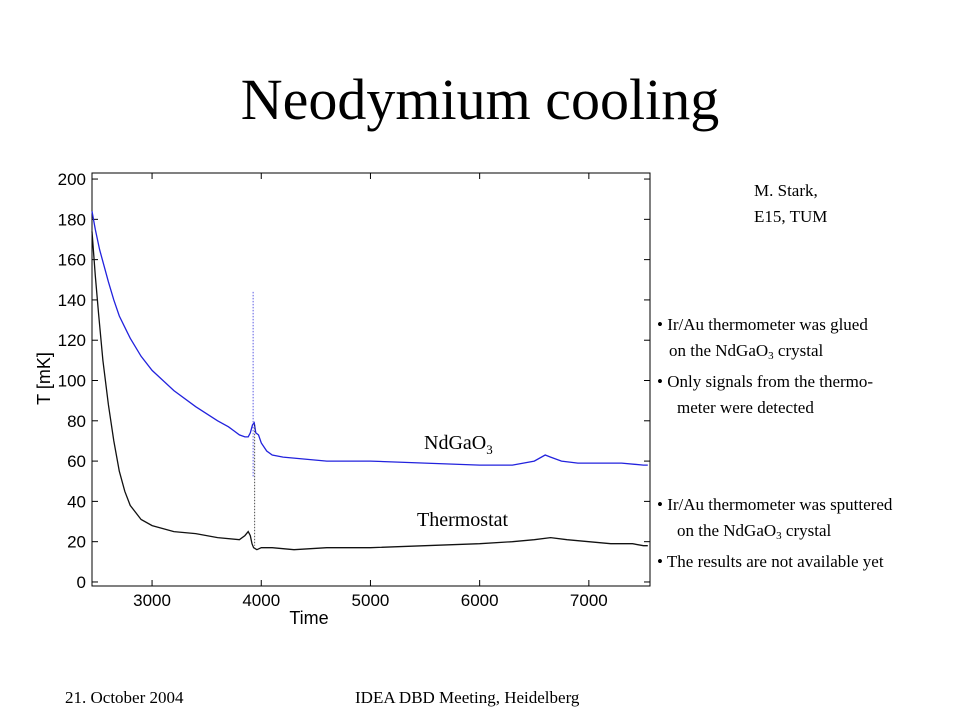  What do you see at coordinates (762, 324) in the screenshot?
I see `note-text: • Ir/Au thermometer was glued` at bounding box center [762, 324].